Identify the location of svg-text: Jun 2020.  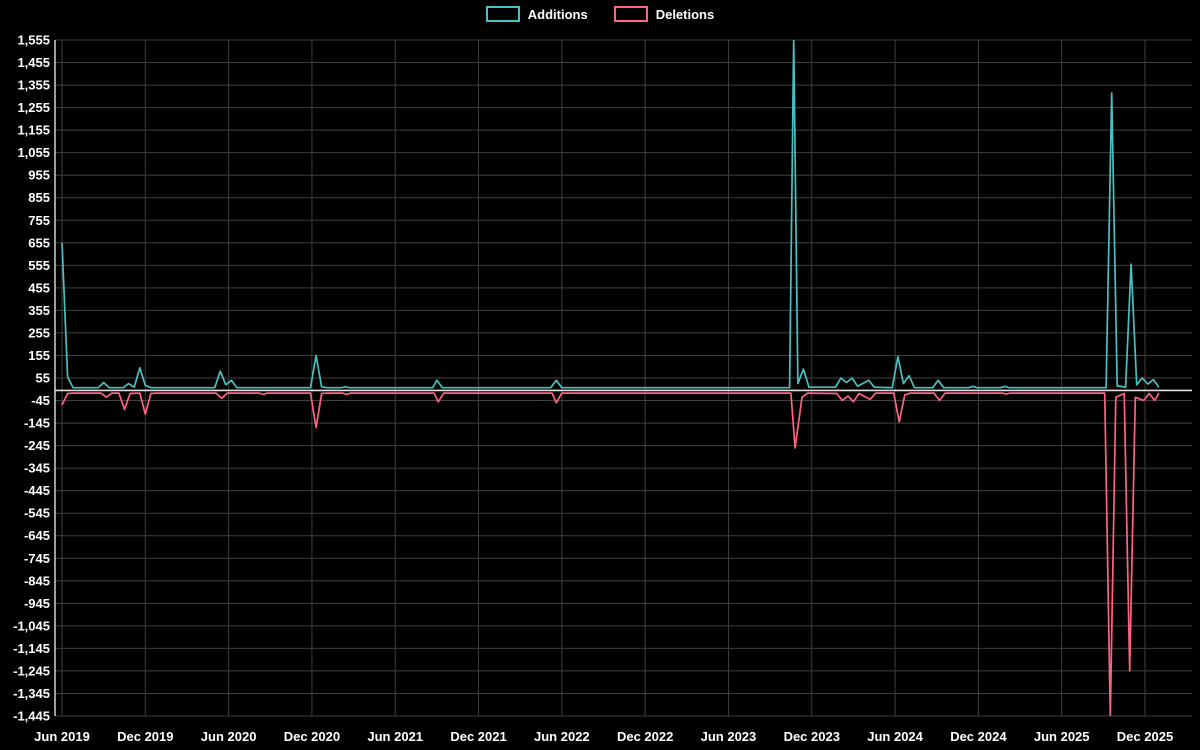
(229, 736).